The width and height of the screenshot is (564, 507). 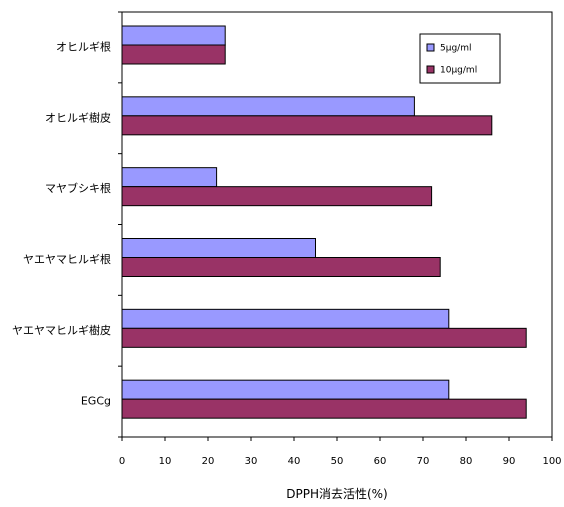 I want to click on y-tick-label: オヒルギ根, so click(x=83, y=46).